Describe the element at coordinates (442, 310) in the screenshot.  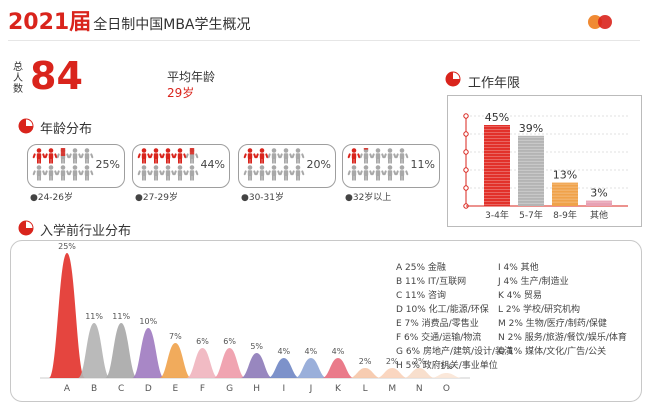
I see `legend-item: D 10% 化工/能源/环保` at that location.